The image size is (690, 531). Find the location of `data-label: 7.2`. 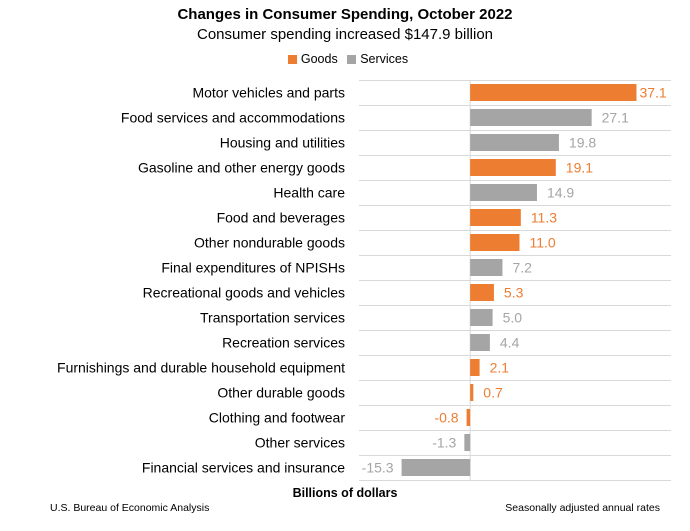

data-label: 7.2 is located at coordinates (522, 268).